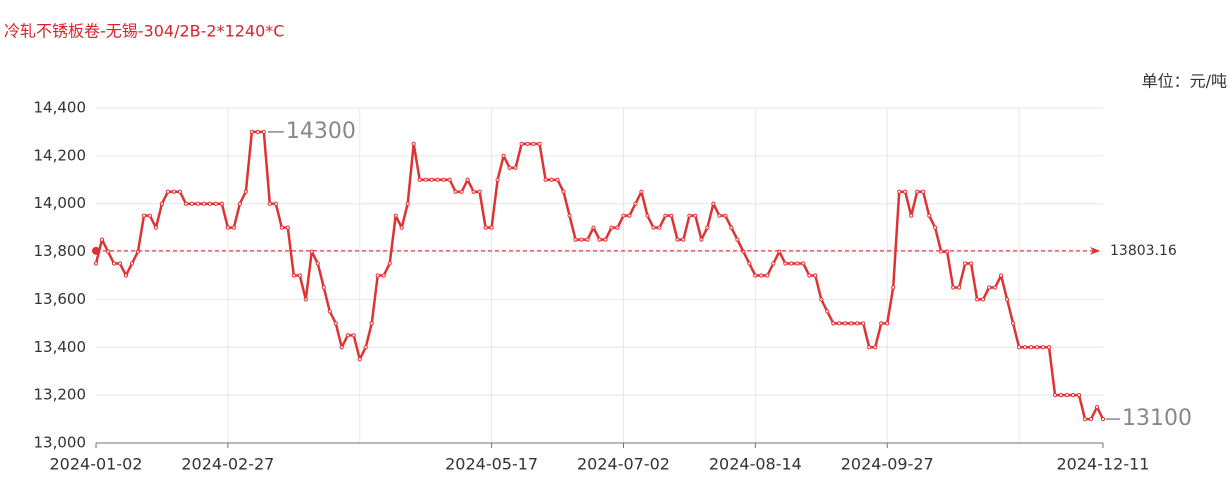 The width and height of the screenshot is (1230, 500). Describe the element at coordinates (96, 464) in the screenshot. I see `x-tick-label: 2024-01-02` at that location.